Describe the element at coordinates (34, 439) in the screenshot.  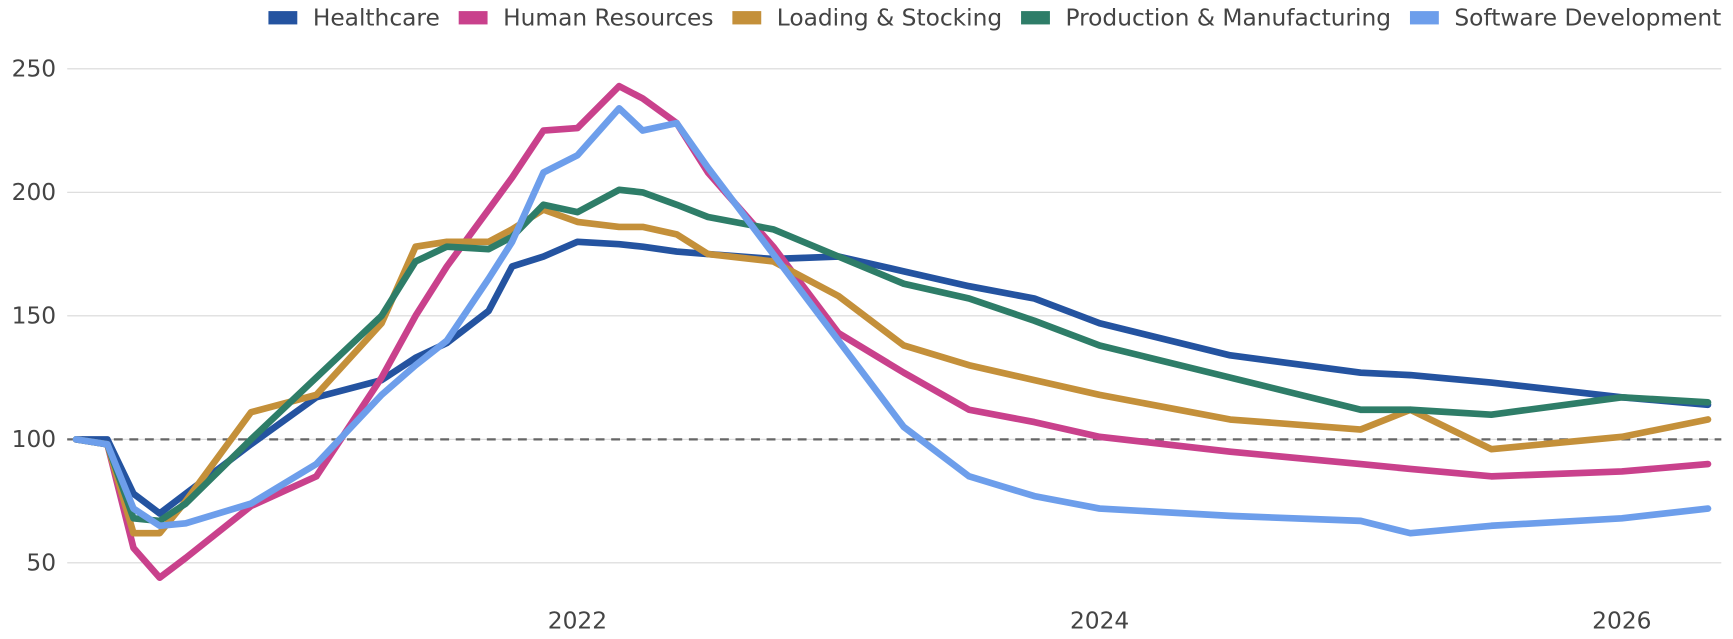
I see `y-tick-label: 100` at that location.